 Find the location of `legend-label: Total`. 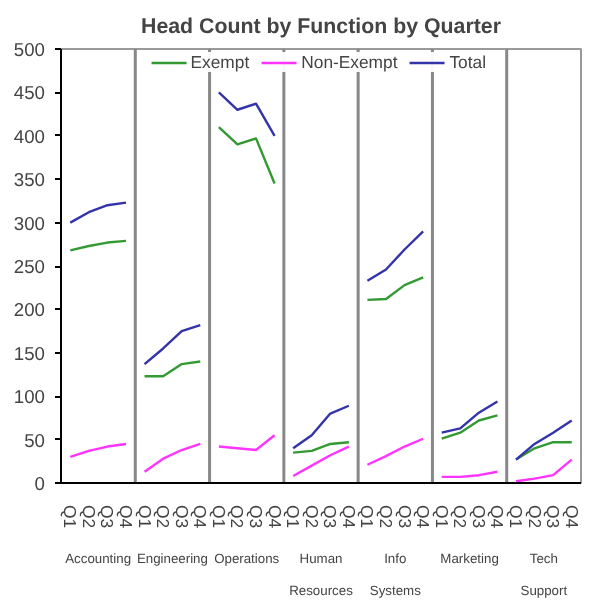

legend-label: Total is located at coordinates (469, 62).